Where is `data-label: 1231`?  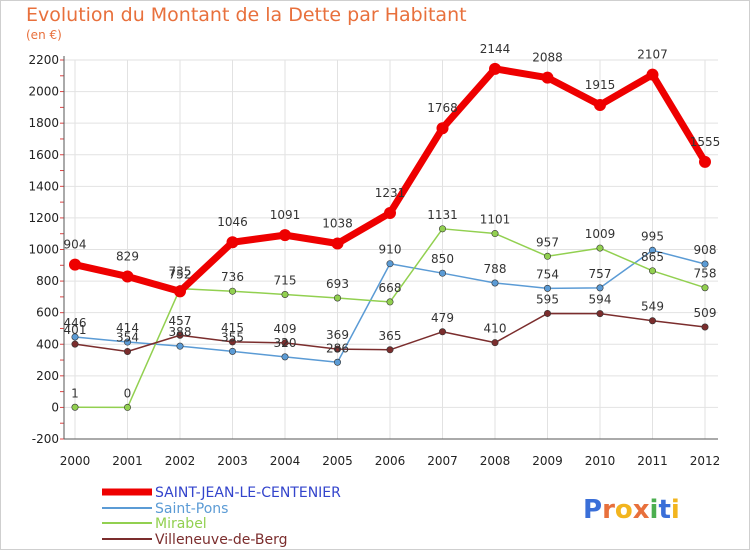 data-label: 1231 is located at coordinates (390, 193).